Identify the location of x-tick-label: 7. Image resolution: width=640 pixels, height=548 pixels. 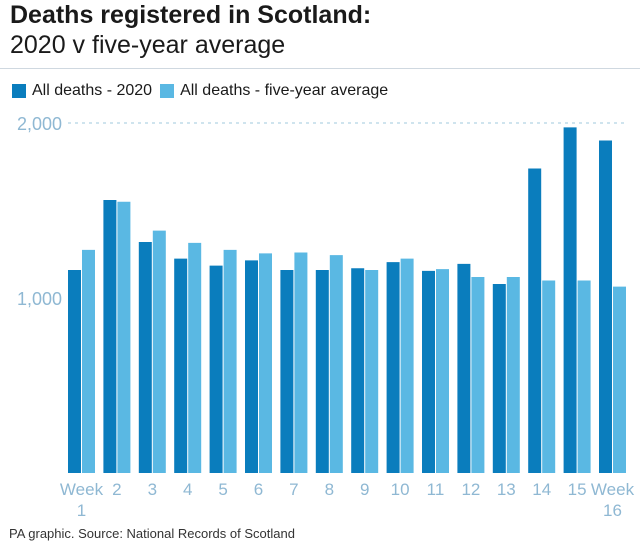
(293, 489).